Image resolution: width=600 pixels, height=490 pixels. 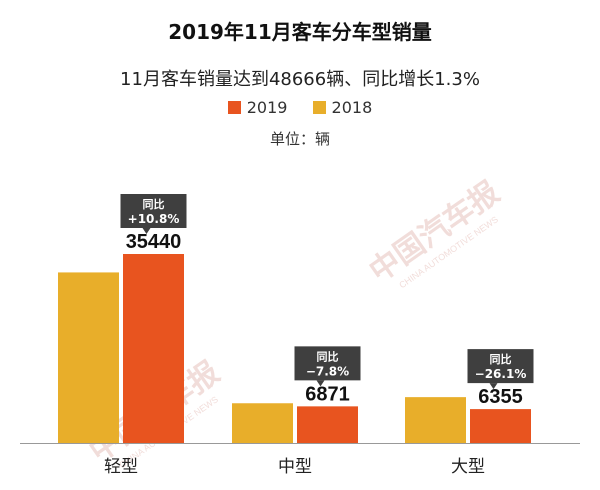 What do you see at coordinates (328, 356) in the screenshot?
I see `yoy-label-line1-中型: 同比` at bounding box center [328, 356].